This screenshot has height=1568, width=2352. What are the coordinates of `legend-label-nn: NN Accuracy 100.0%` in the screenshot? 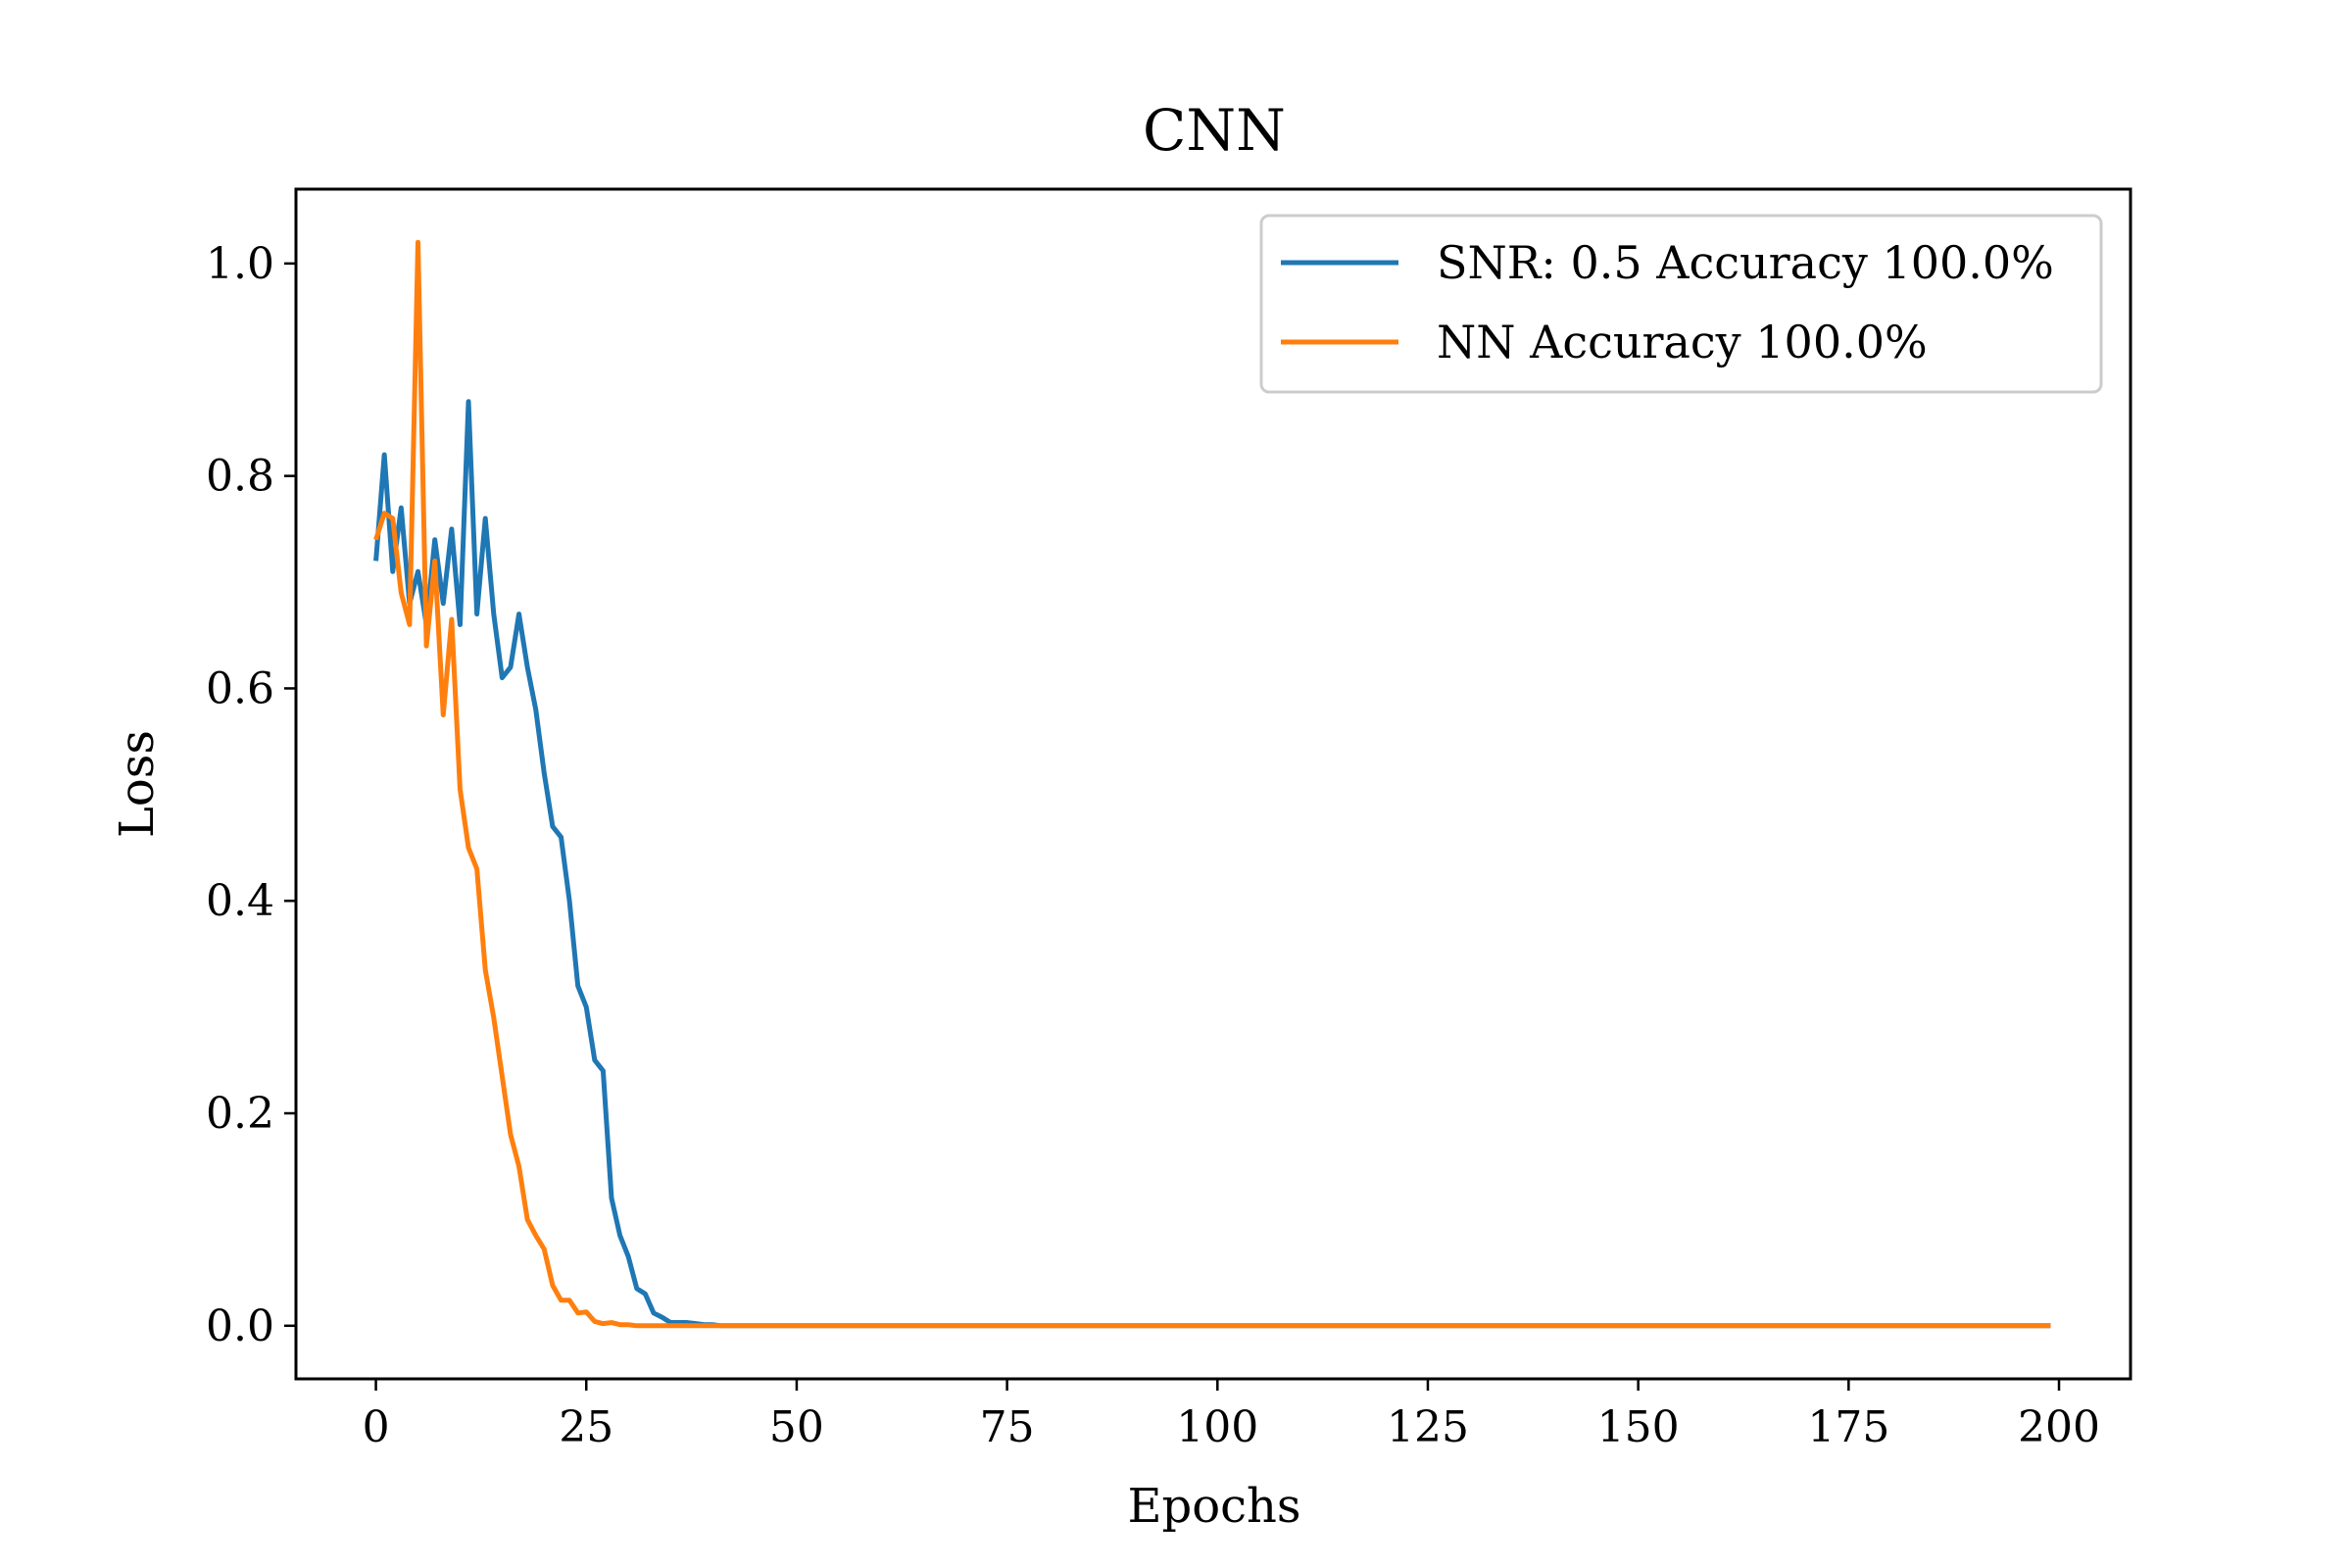 It's located at (1682, 342).